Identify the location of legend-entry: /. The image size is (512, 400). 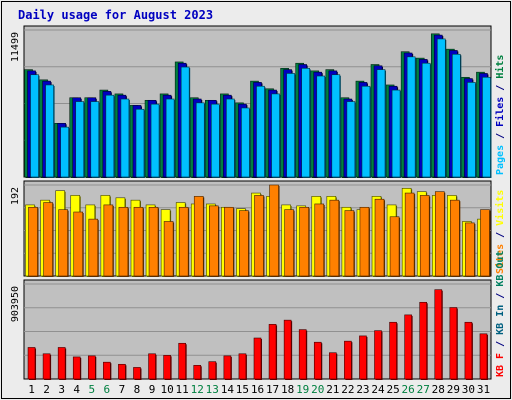
(500, 238).